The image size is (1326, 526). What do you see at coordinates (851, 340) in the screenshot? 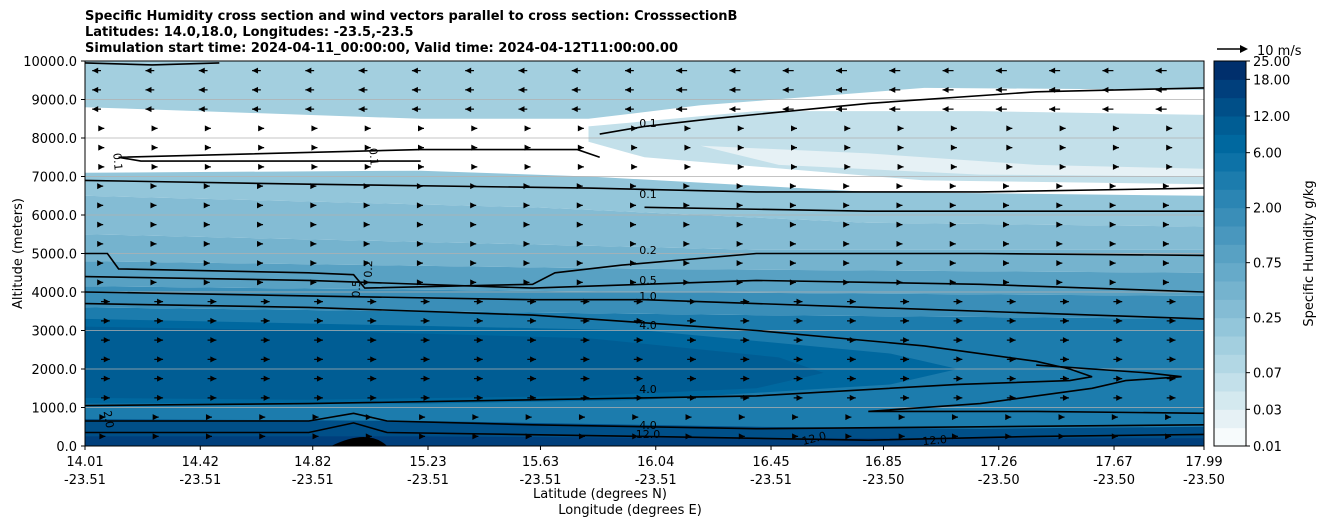
I see `wind-arrow-r5-c14` at bounding box center [851, 340].